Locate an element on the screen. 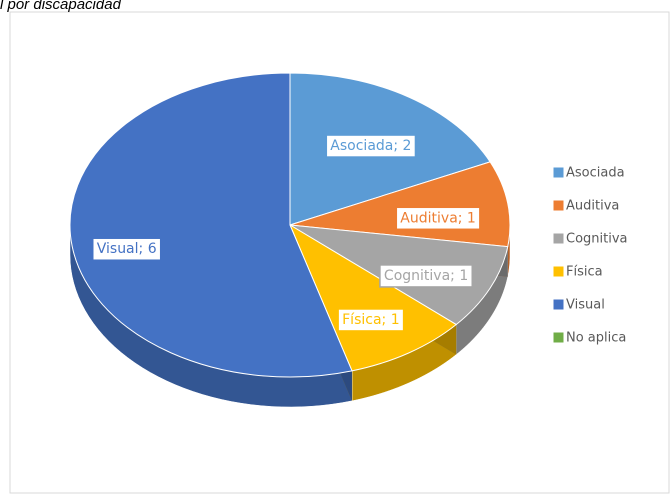  data-label: Cognitiva; 1 is located at coordinates (426, 276).